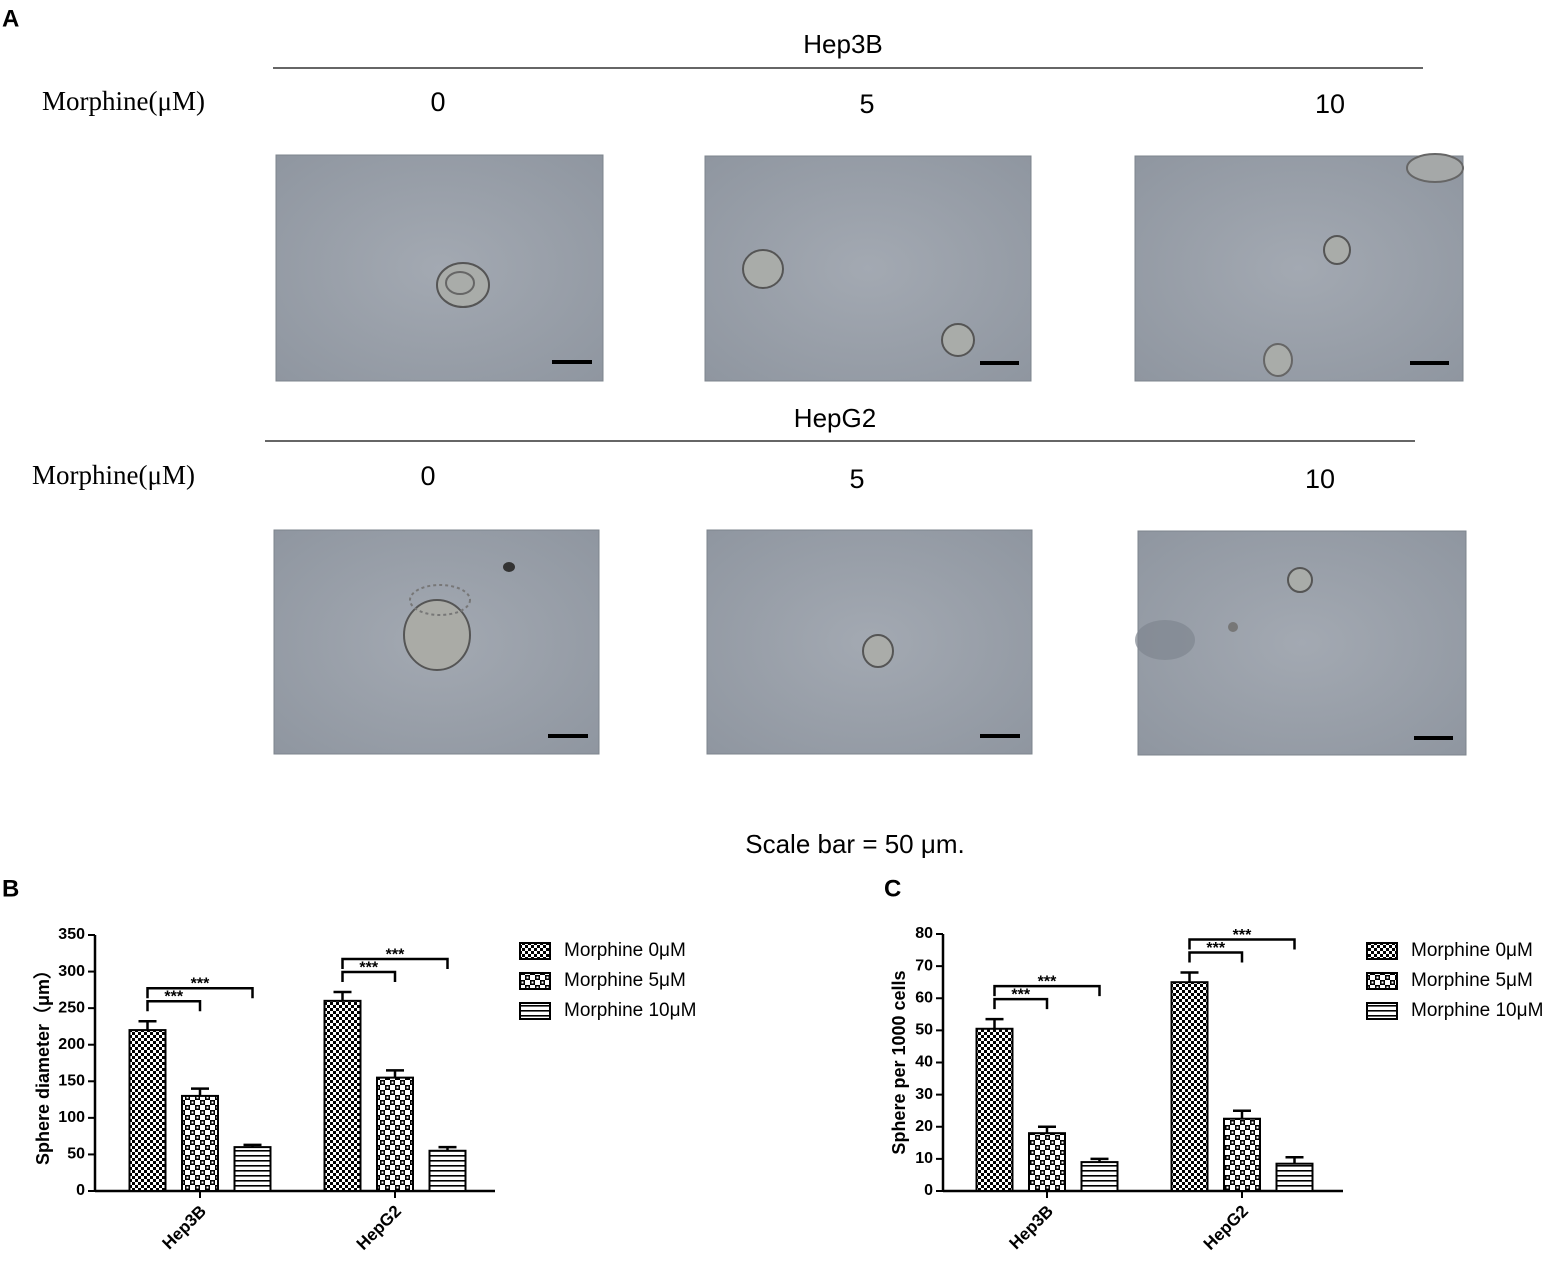 This screenshot has height=1266, width=1558. What do you see at coordinates (924, 1126) in the screenshot?
I see `y-tick-label: 20` at bounding box center [924, 1126].